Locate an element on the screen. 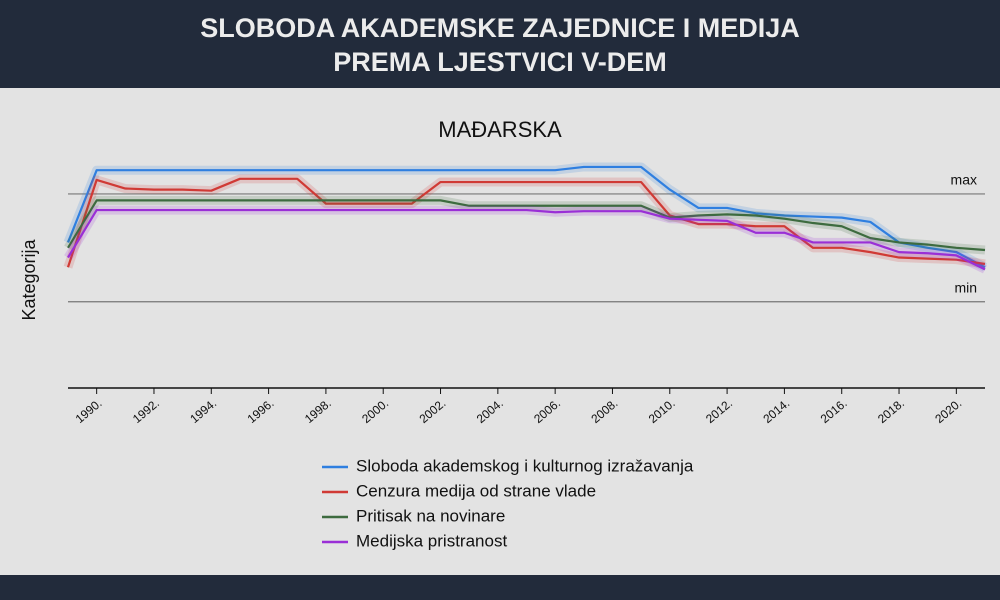 This screenshot has height=600, width=1000. title-line: SLOBODA AKADEMSKE ZAJEDNICE I MEDIJA is located at coordinates (500, 28).